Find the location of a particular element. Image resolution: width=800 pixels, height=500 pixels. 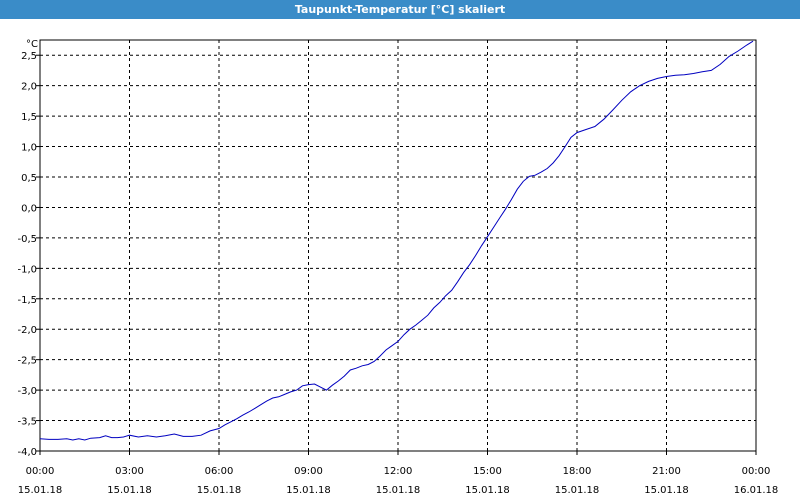

x-tick-time-label: 06:00 is located at coordinates (219, 471).